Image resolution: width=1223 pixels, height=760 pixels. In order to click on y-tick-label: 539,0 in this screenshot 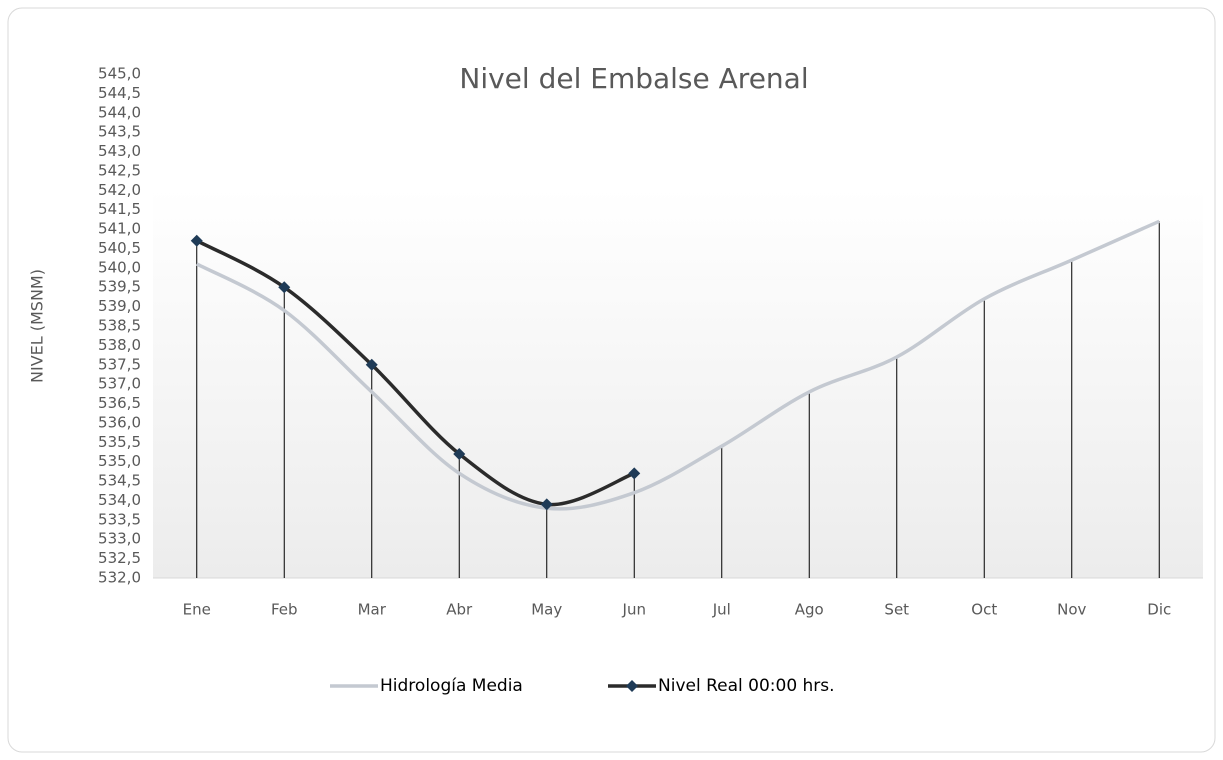, I will do `click(119, 306)`.